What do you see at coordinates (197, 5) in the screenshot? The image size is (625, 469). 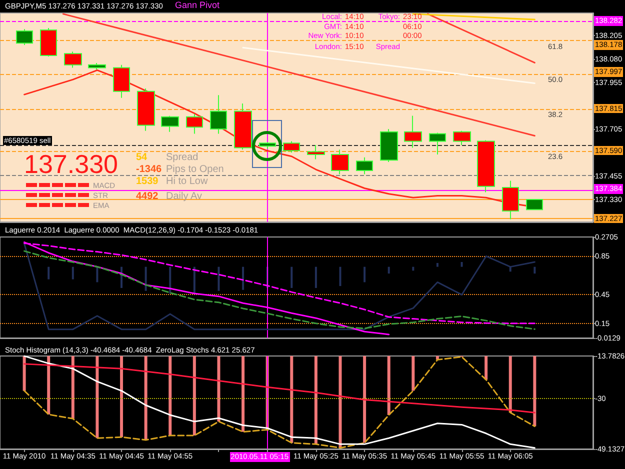 I see `text: Gann Pivot` at bounding box center [197, 5].